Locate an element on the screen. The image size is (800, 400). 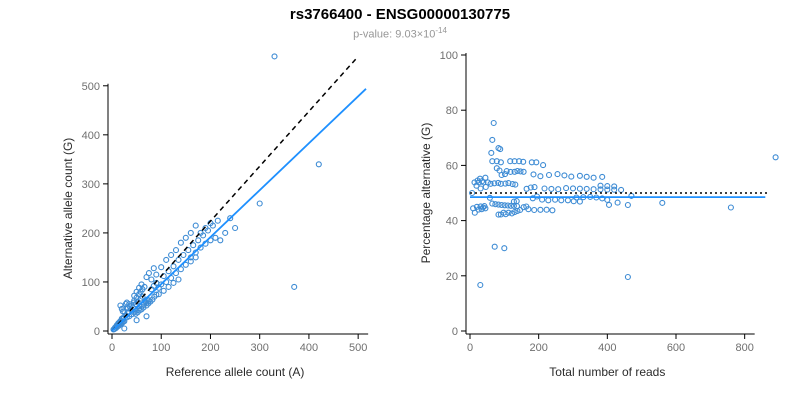
p-value-label: p-value: is located at coordinates (374, 34).